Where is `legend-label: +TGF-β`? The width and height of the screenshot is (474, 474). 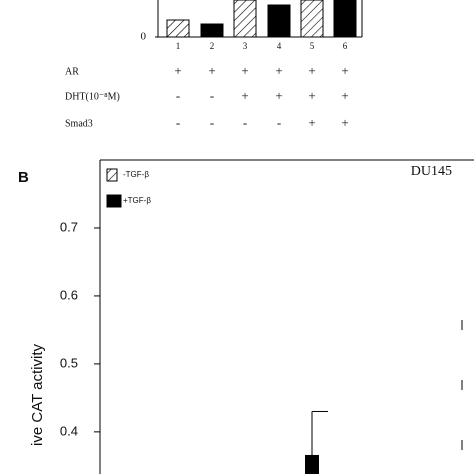
legend-label: +TGF-β is located at coordinates (137, 200).